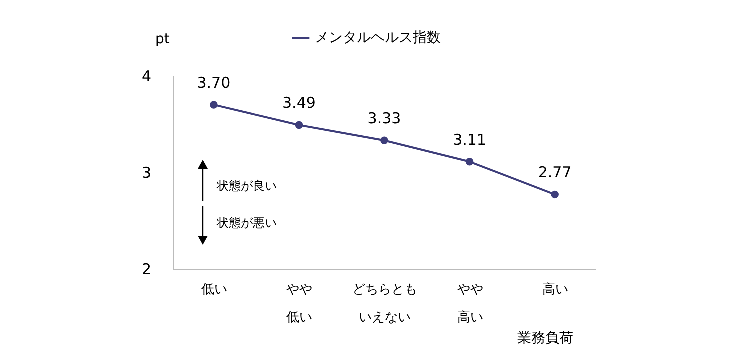 The image size is (750, 350). What do you see at coordinates (147, 173) in the screenshot?
I see `y-tick-label: 3` at bounding box center [147, 173].